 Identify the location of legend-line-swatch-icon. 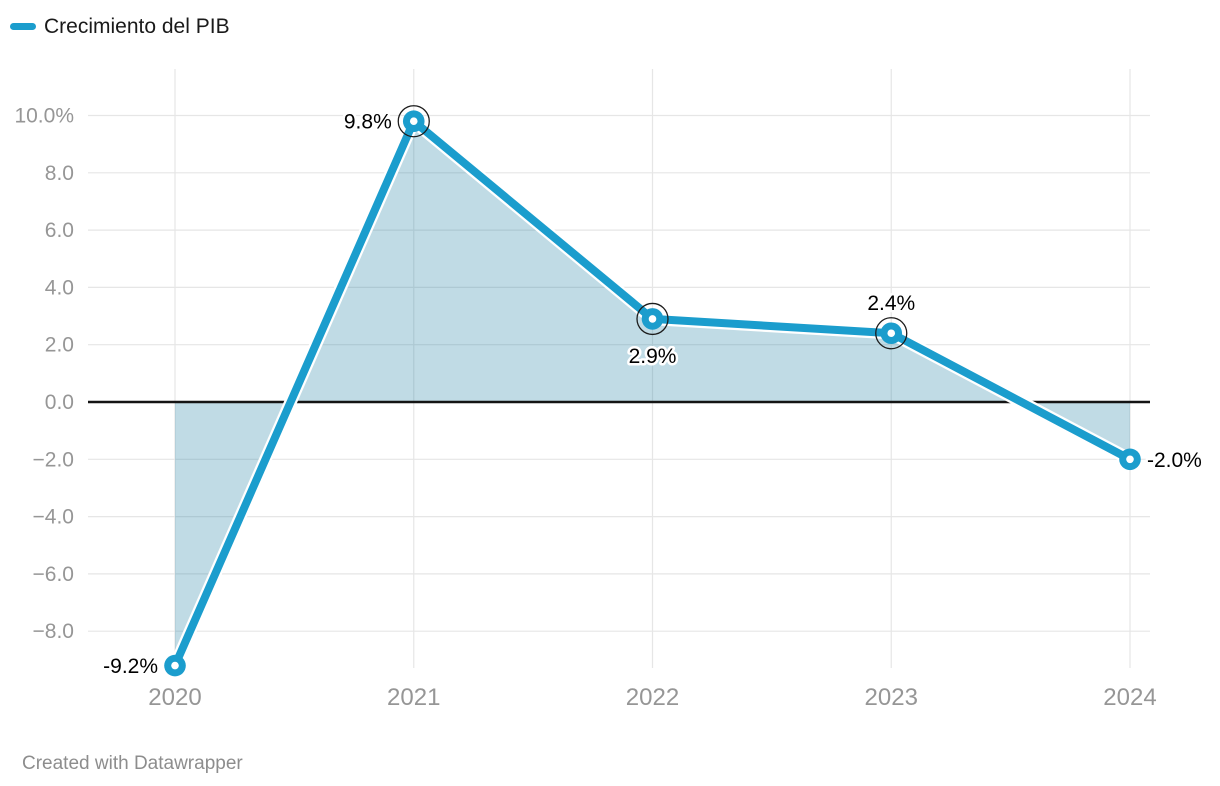
(23, 26).